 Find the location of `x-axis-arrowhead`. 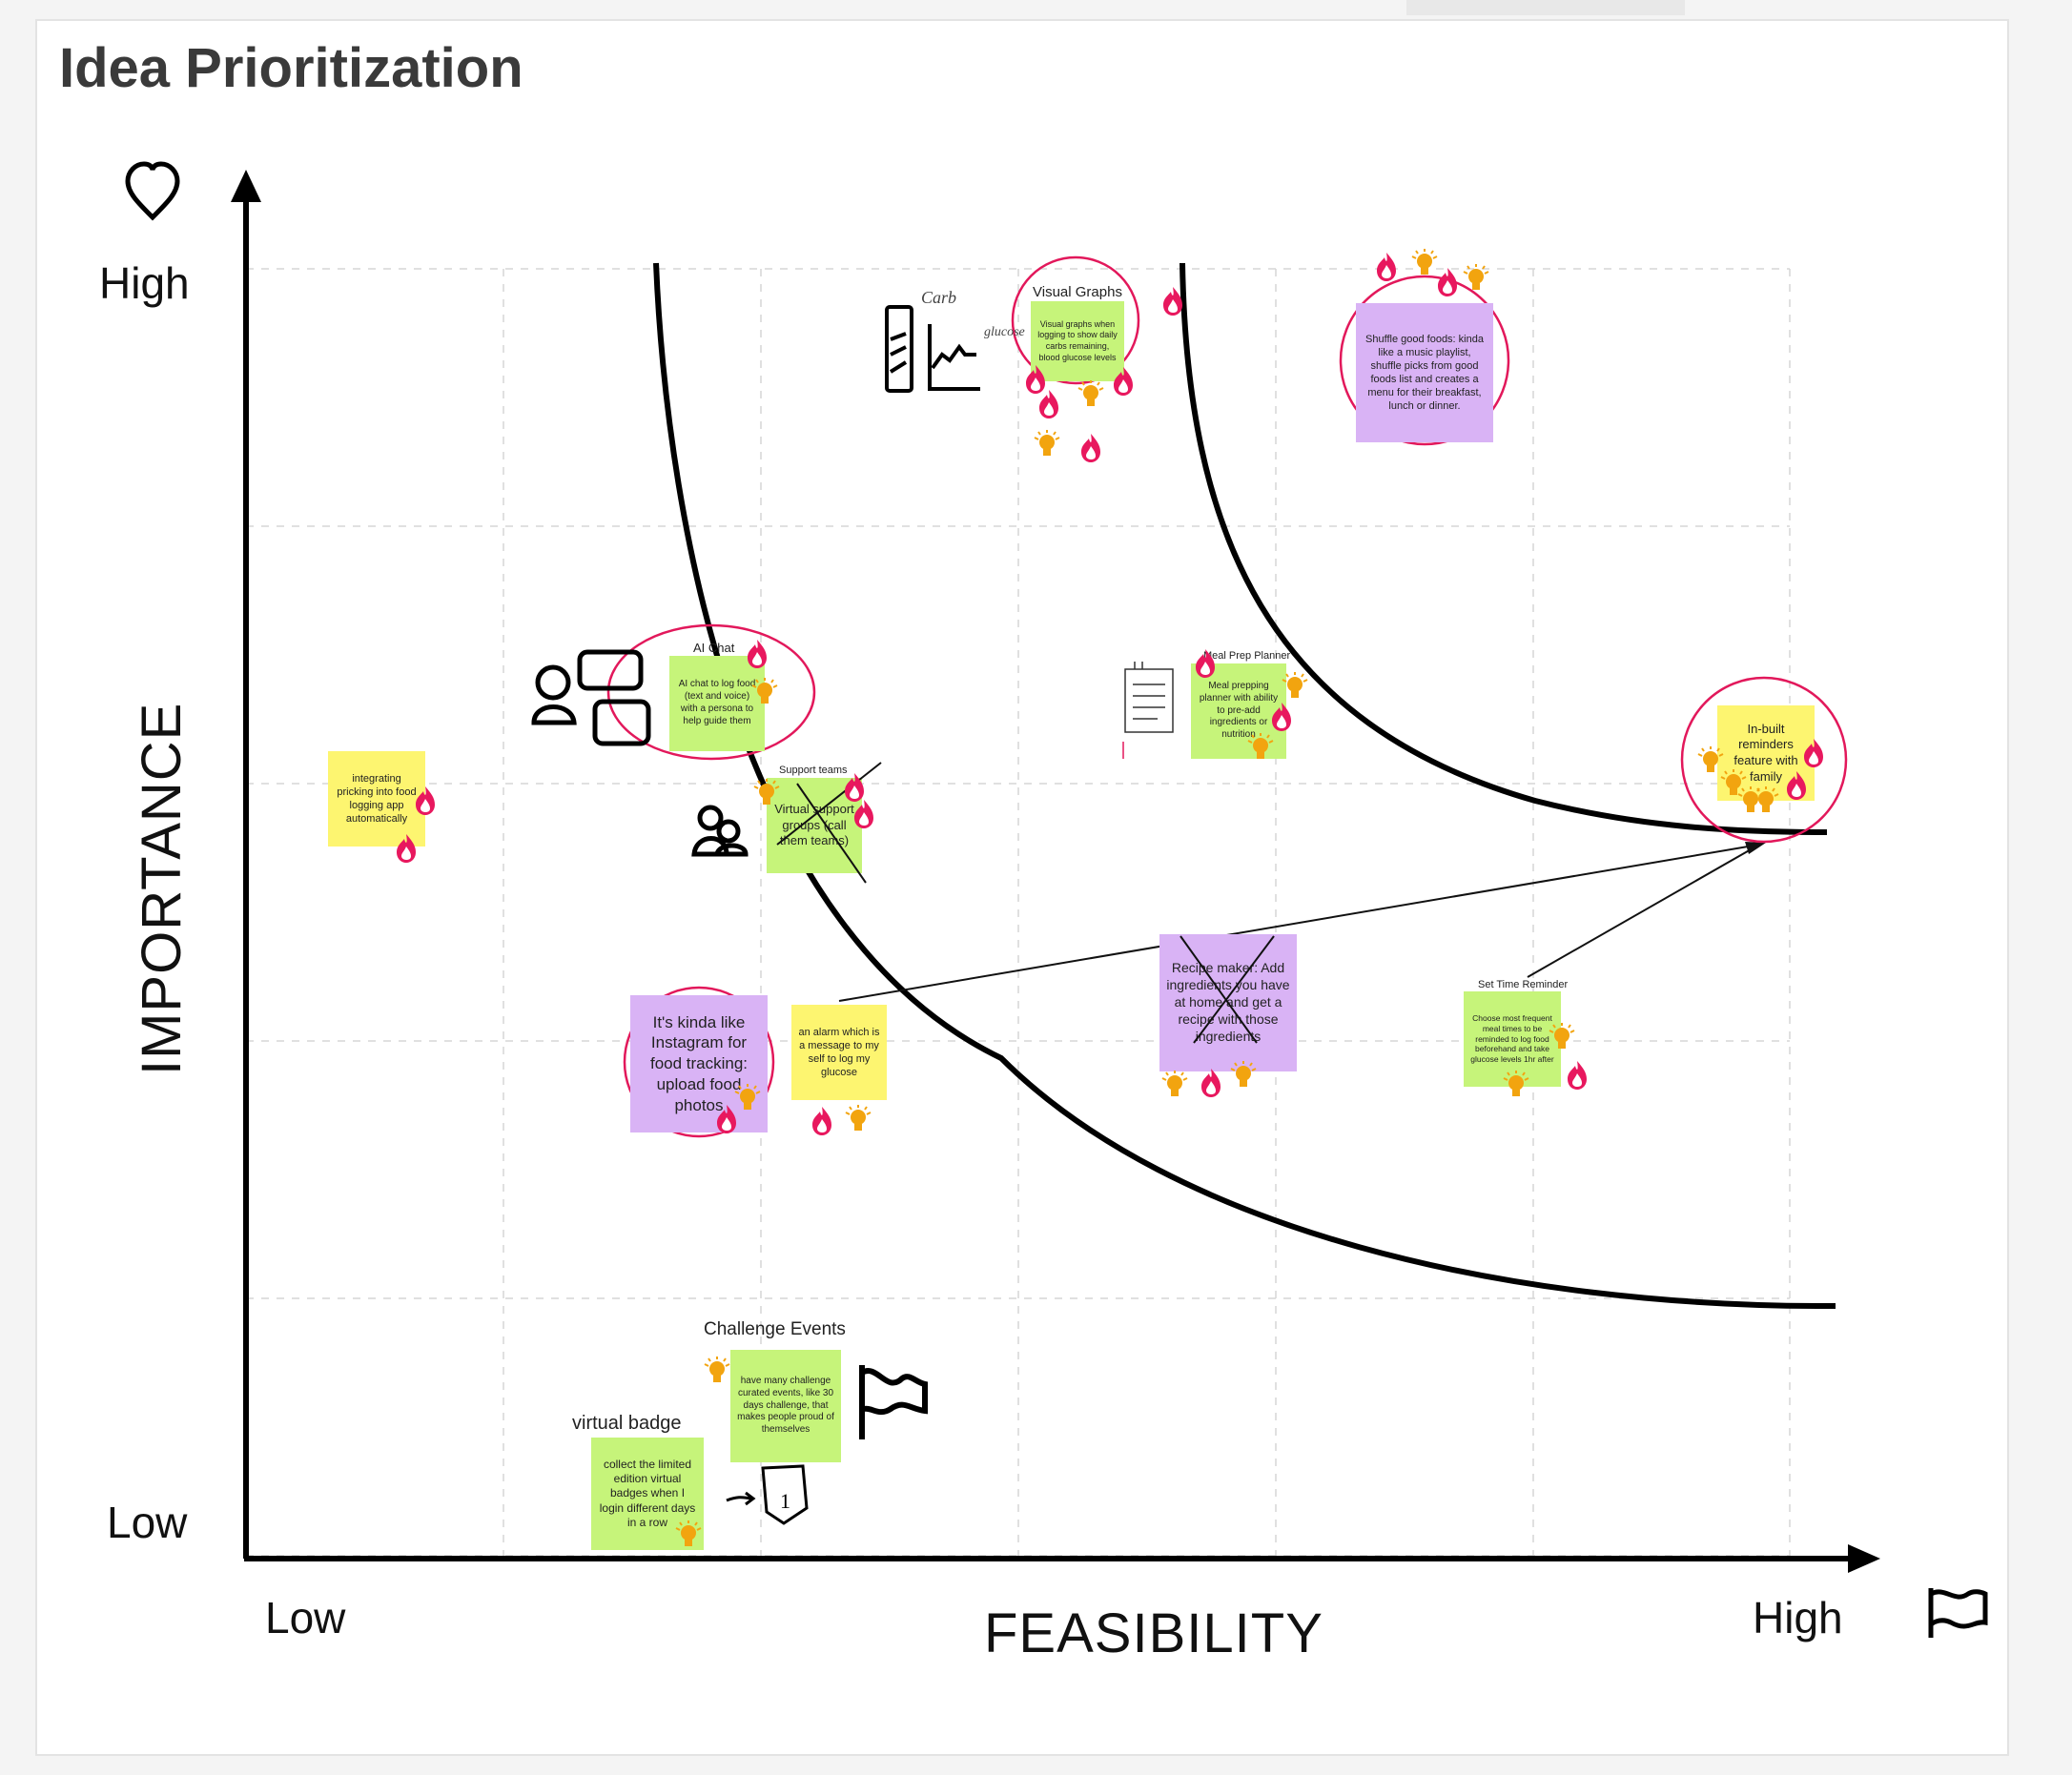

x-axis-arrowhead is located at coordinates (1864, 1558).